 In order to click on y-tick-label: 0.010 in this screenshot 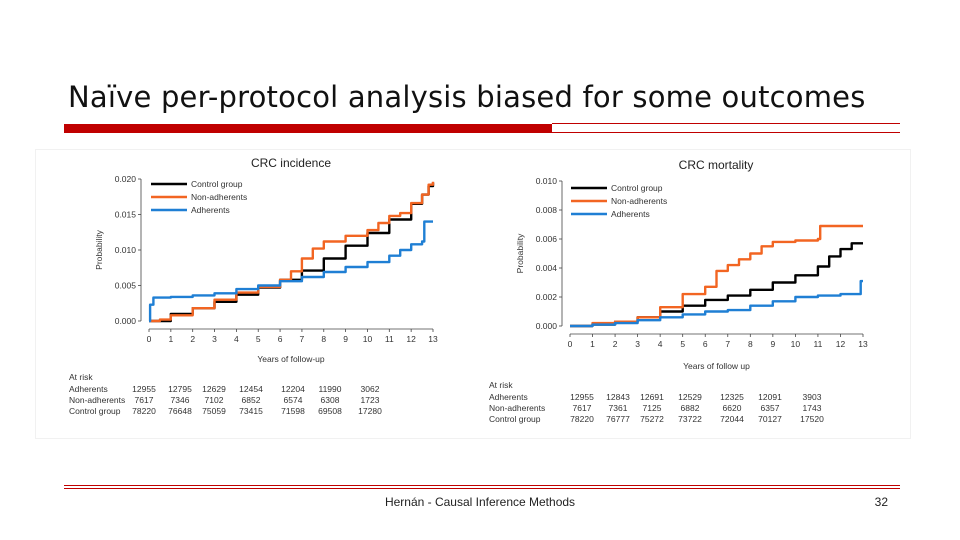, I will do `click(547, 181)`.